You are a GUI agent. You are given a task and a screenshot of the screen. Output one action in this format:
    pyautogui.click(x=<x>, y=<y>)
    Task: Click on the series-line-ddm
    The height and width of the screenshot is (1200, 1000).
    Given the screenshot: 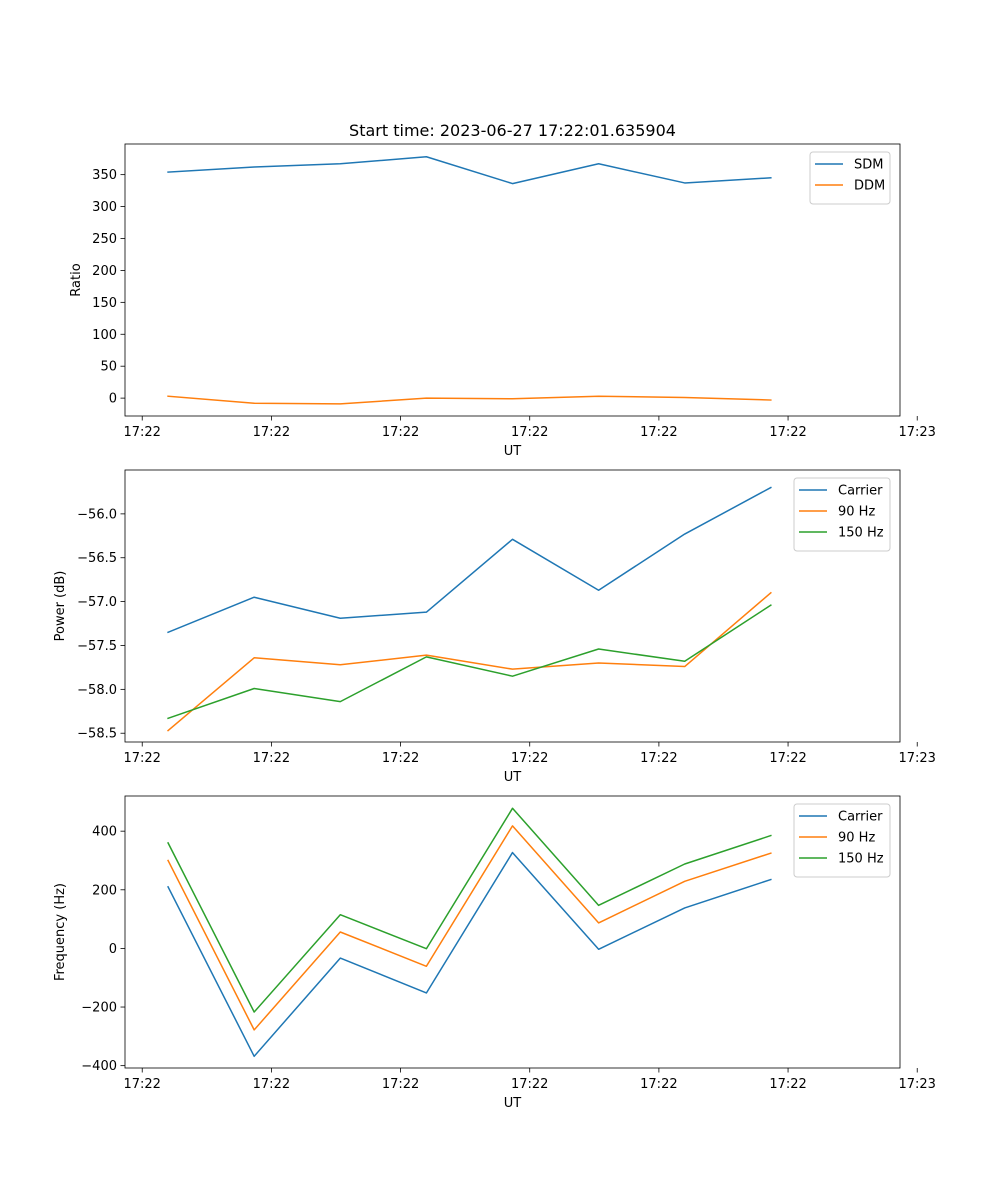 What is the action you would take?
    pyautogui.click(x=469, y=400)
    